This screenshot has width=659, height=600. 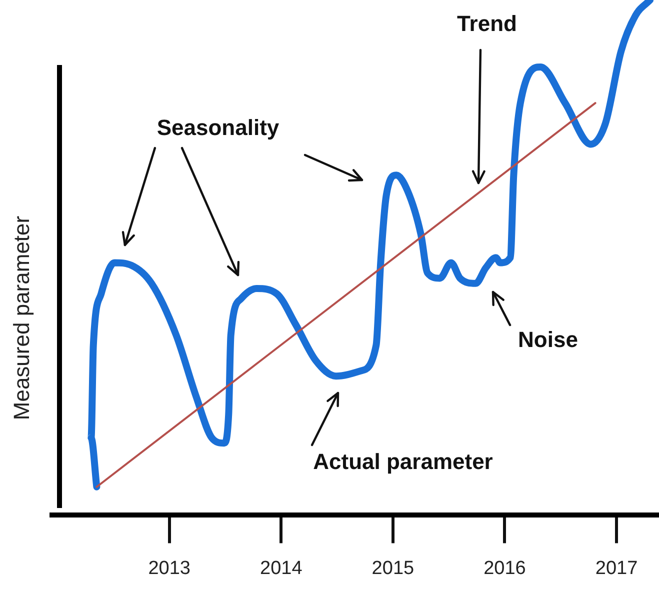 I want to click on x-tick-label: 2017, so click(x=616, y=568).